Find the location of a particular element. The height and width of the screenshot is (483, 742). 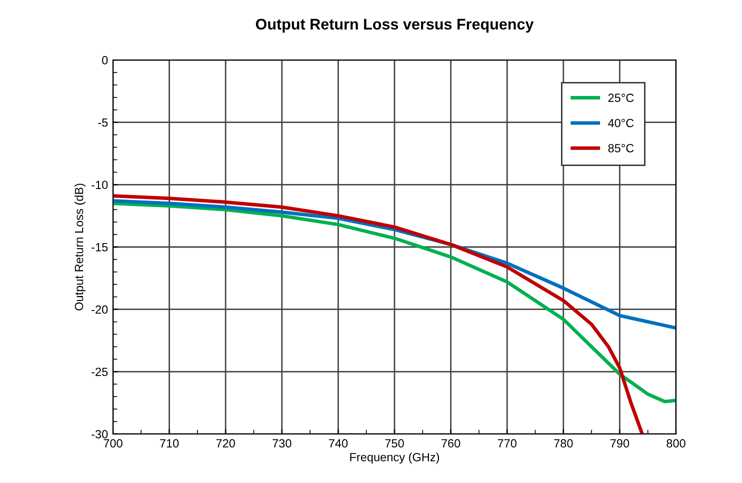

chart-title: Output Return Loss versus Frequency is located at coordinates (395, 25).